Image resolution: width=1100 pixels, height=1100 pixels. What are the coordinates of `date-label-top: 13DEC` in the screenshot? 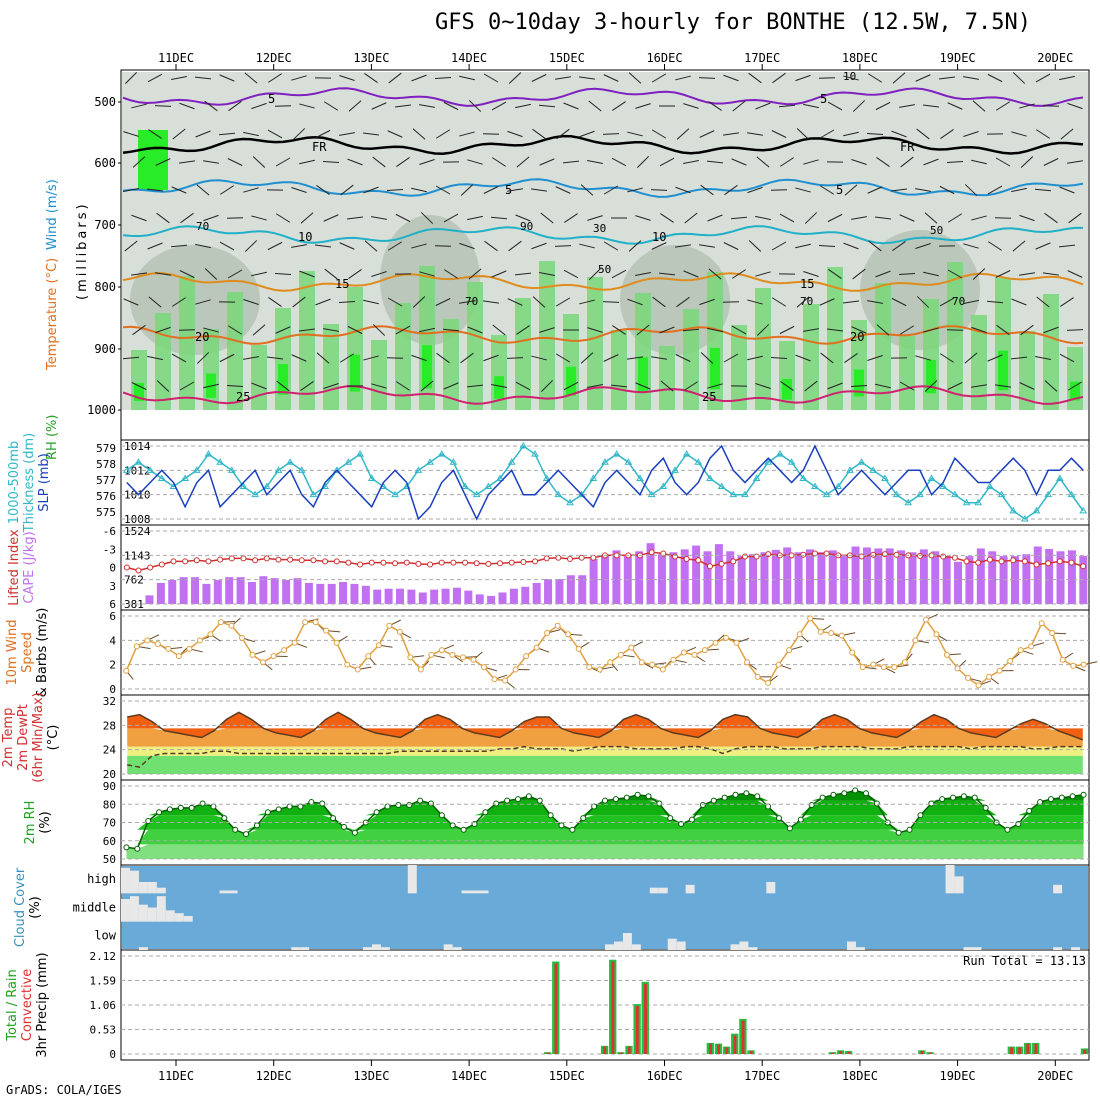 It's located at (371, 58).